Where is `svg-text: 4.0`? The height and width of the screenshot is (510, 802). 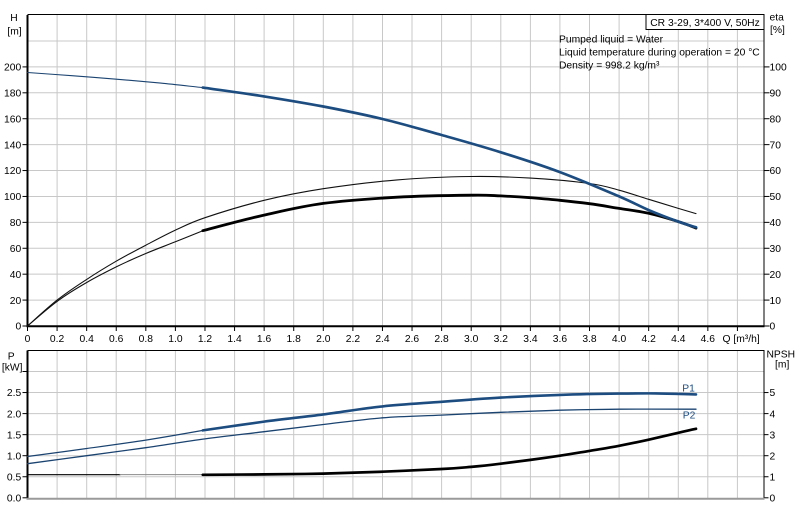
svg-text: 4.0 is located at coordinates (619, 339).